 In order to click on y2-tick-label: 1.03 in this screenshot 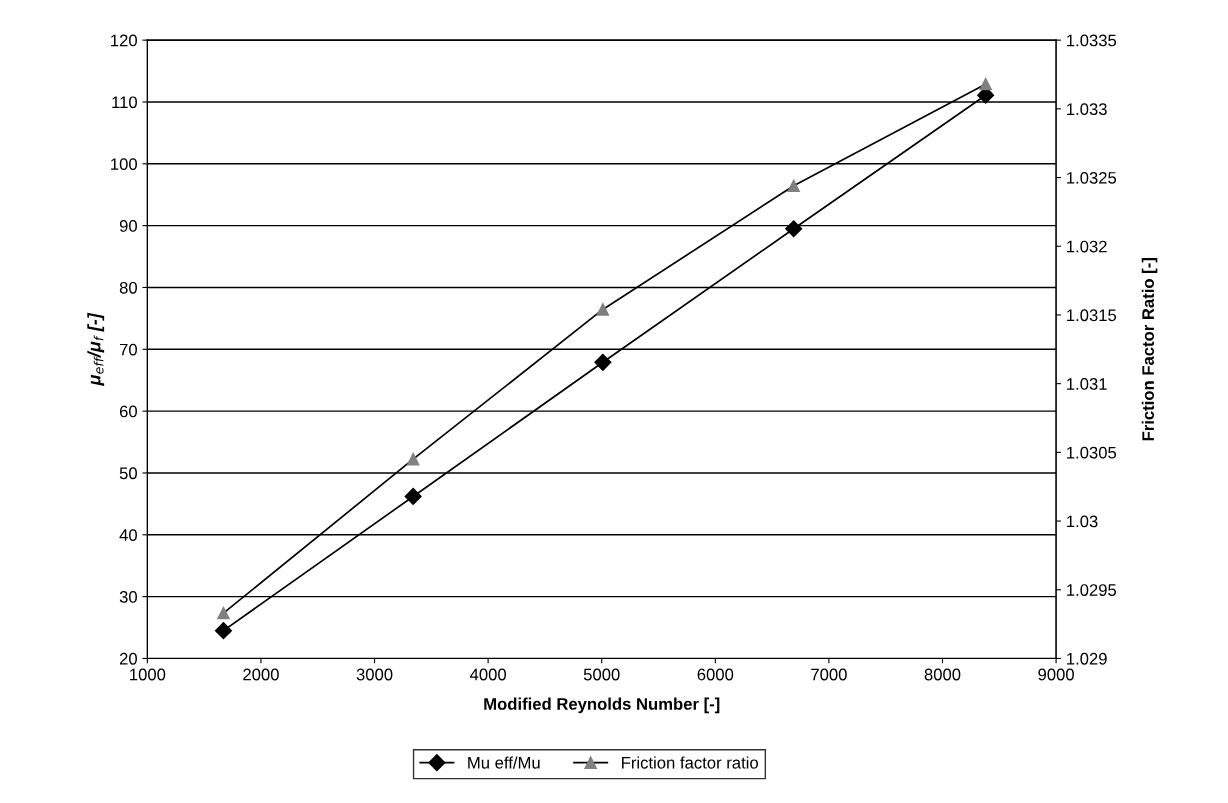, I will do `click(1082, 521)`.